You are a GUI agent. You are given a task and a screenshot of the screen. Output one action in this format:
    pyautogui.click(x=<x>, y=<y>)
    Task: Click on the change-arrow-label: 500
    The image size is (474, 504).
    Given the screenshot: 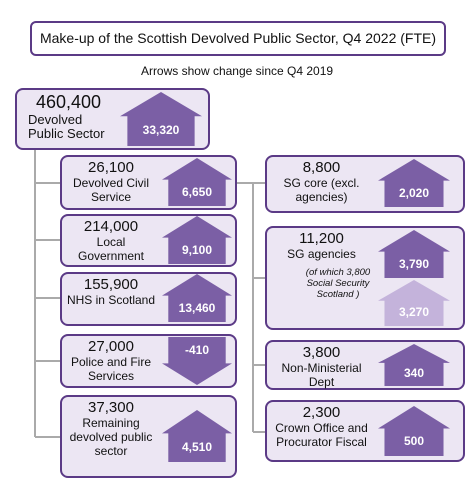 What is the action you would take?
    pyautogui.click(x=414, y=441)
    